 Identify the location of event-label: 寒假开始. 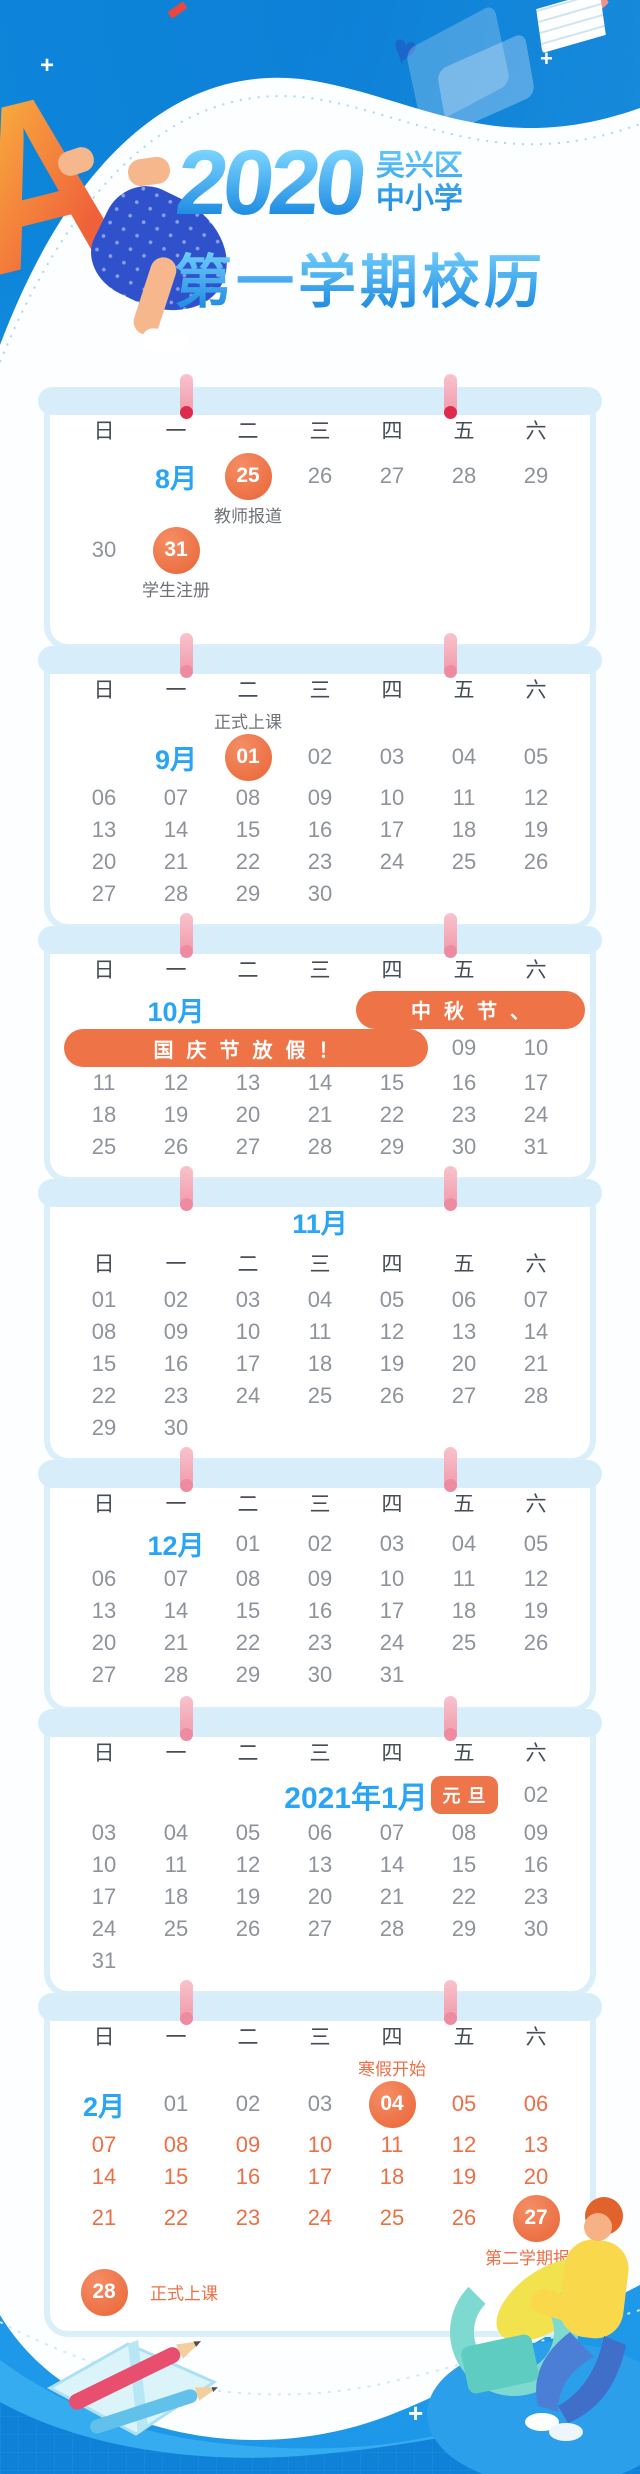
(392, 2069).